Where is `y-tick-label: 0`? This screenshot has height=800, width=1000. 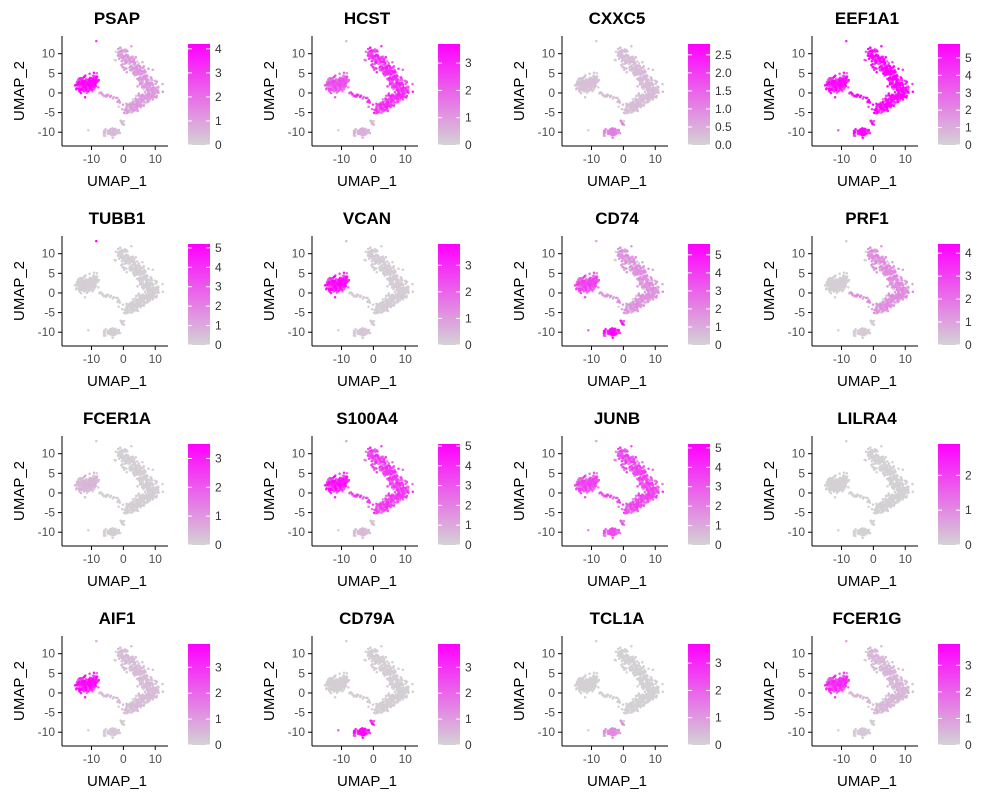 y-tick-label: 0 is located at coordinates (51, 93).